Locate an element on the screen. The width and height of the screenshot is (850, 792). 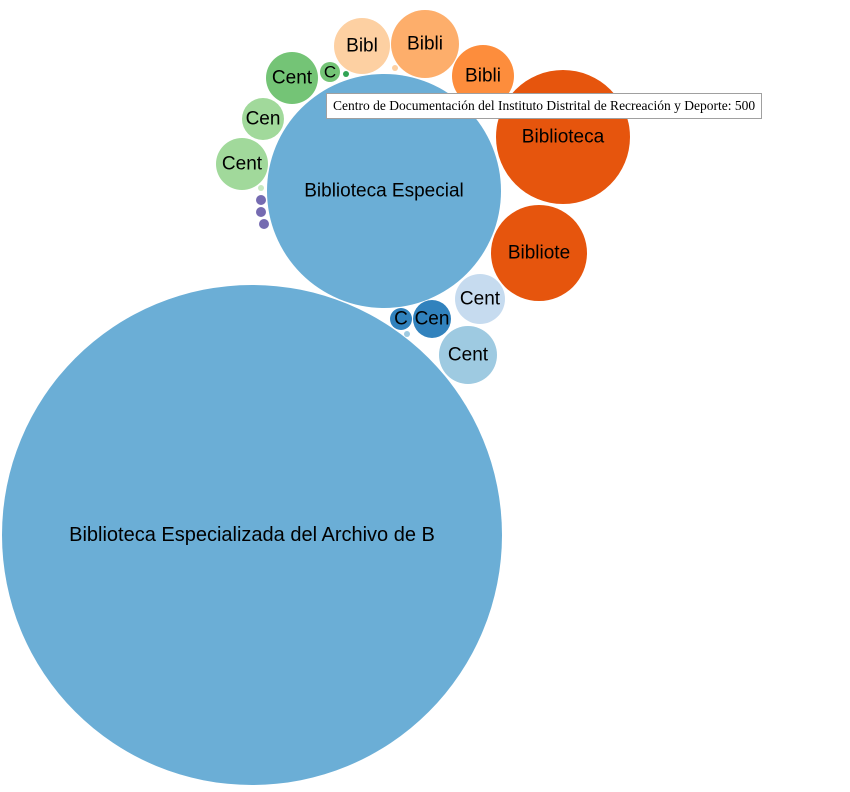
bubble-label: Bibliote is located at coordinates (539, 253).